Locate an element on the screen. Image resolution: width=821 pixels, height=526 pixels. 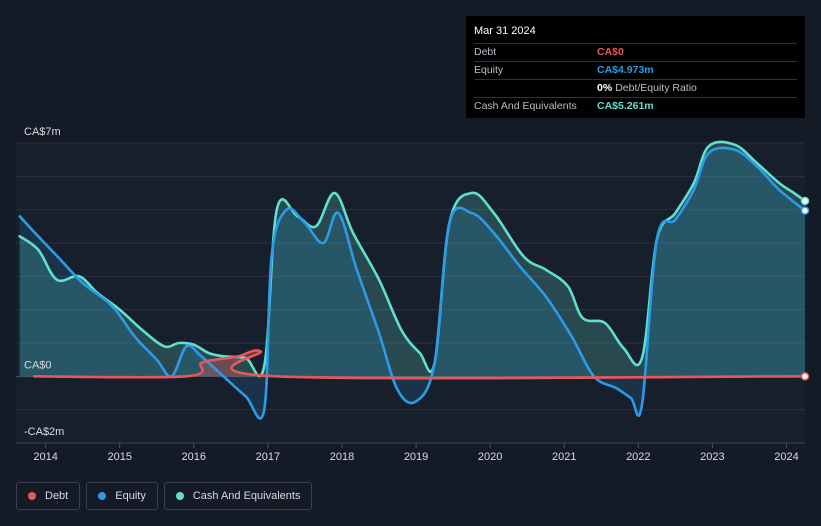
tooltip-sub: Debt/Equity Ratio is located at coordinates (656, 88).